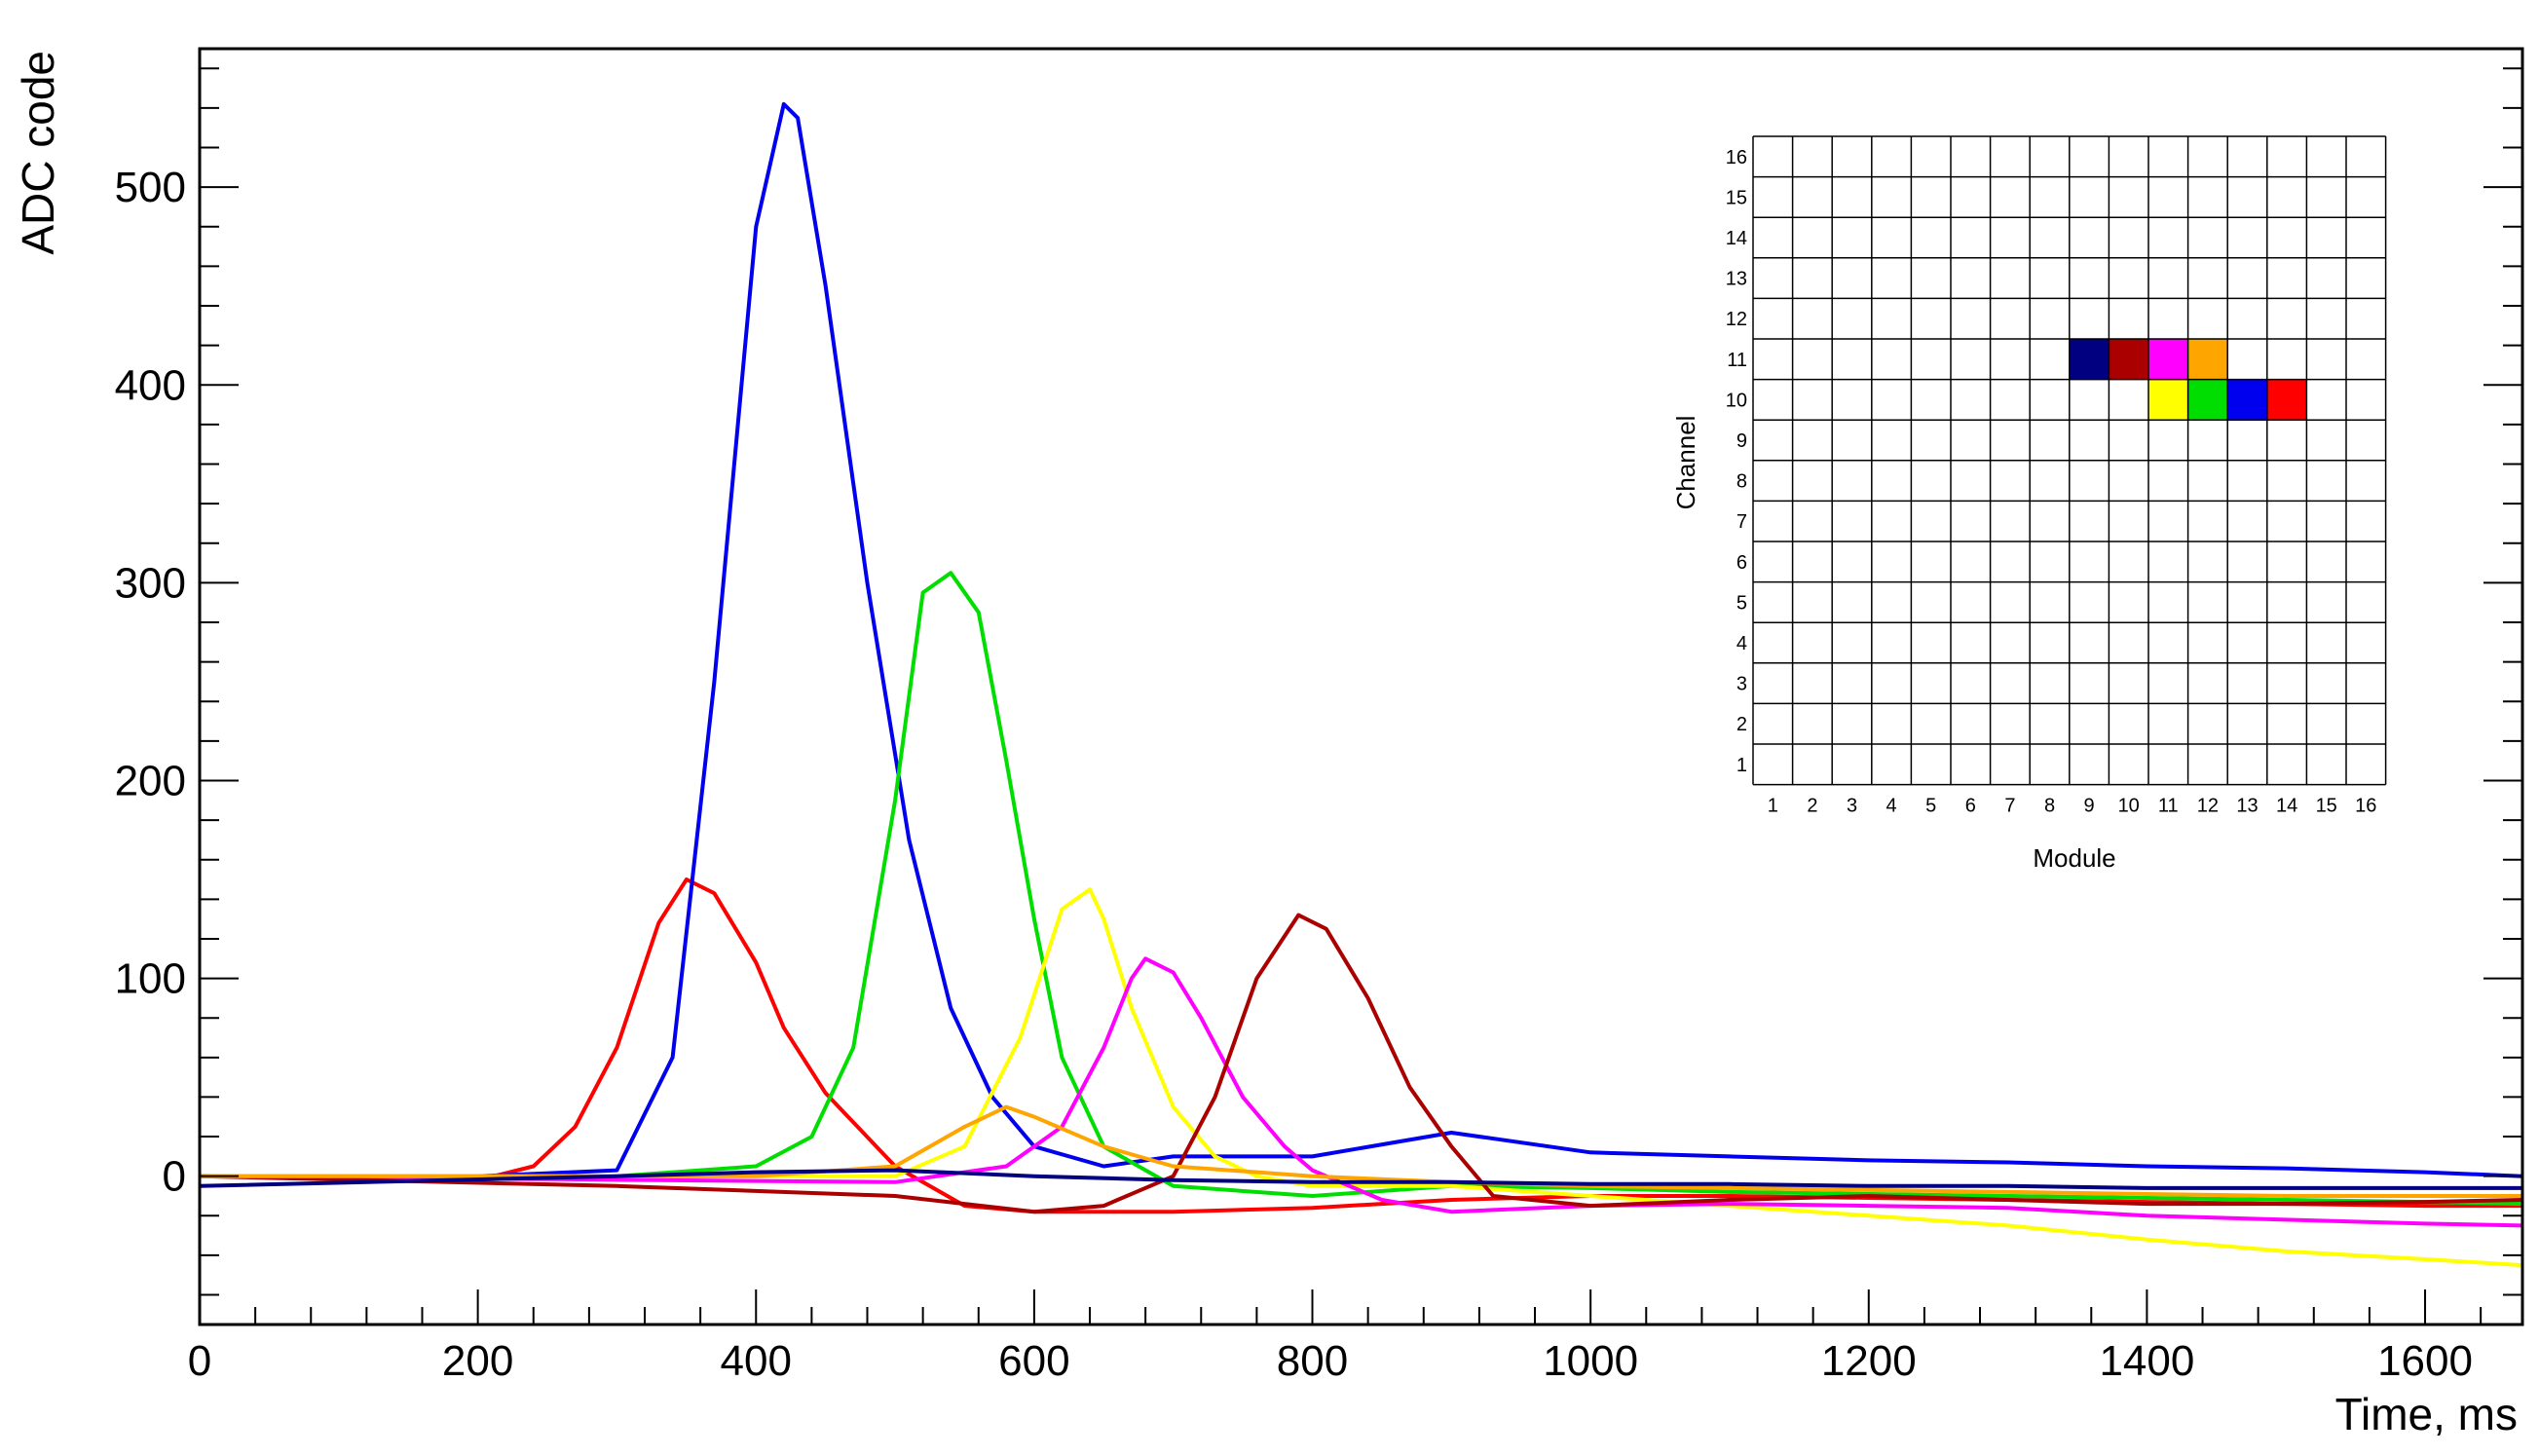  I want to click on x-tick-label: 1200, so click(1869, 1361).